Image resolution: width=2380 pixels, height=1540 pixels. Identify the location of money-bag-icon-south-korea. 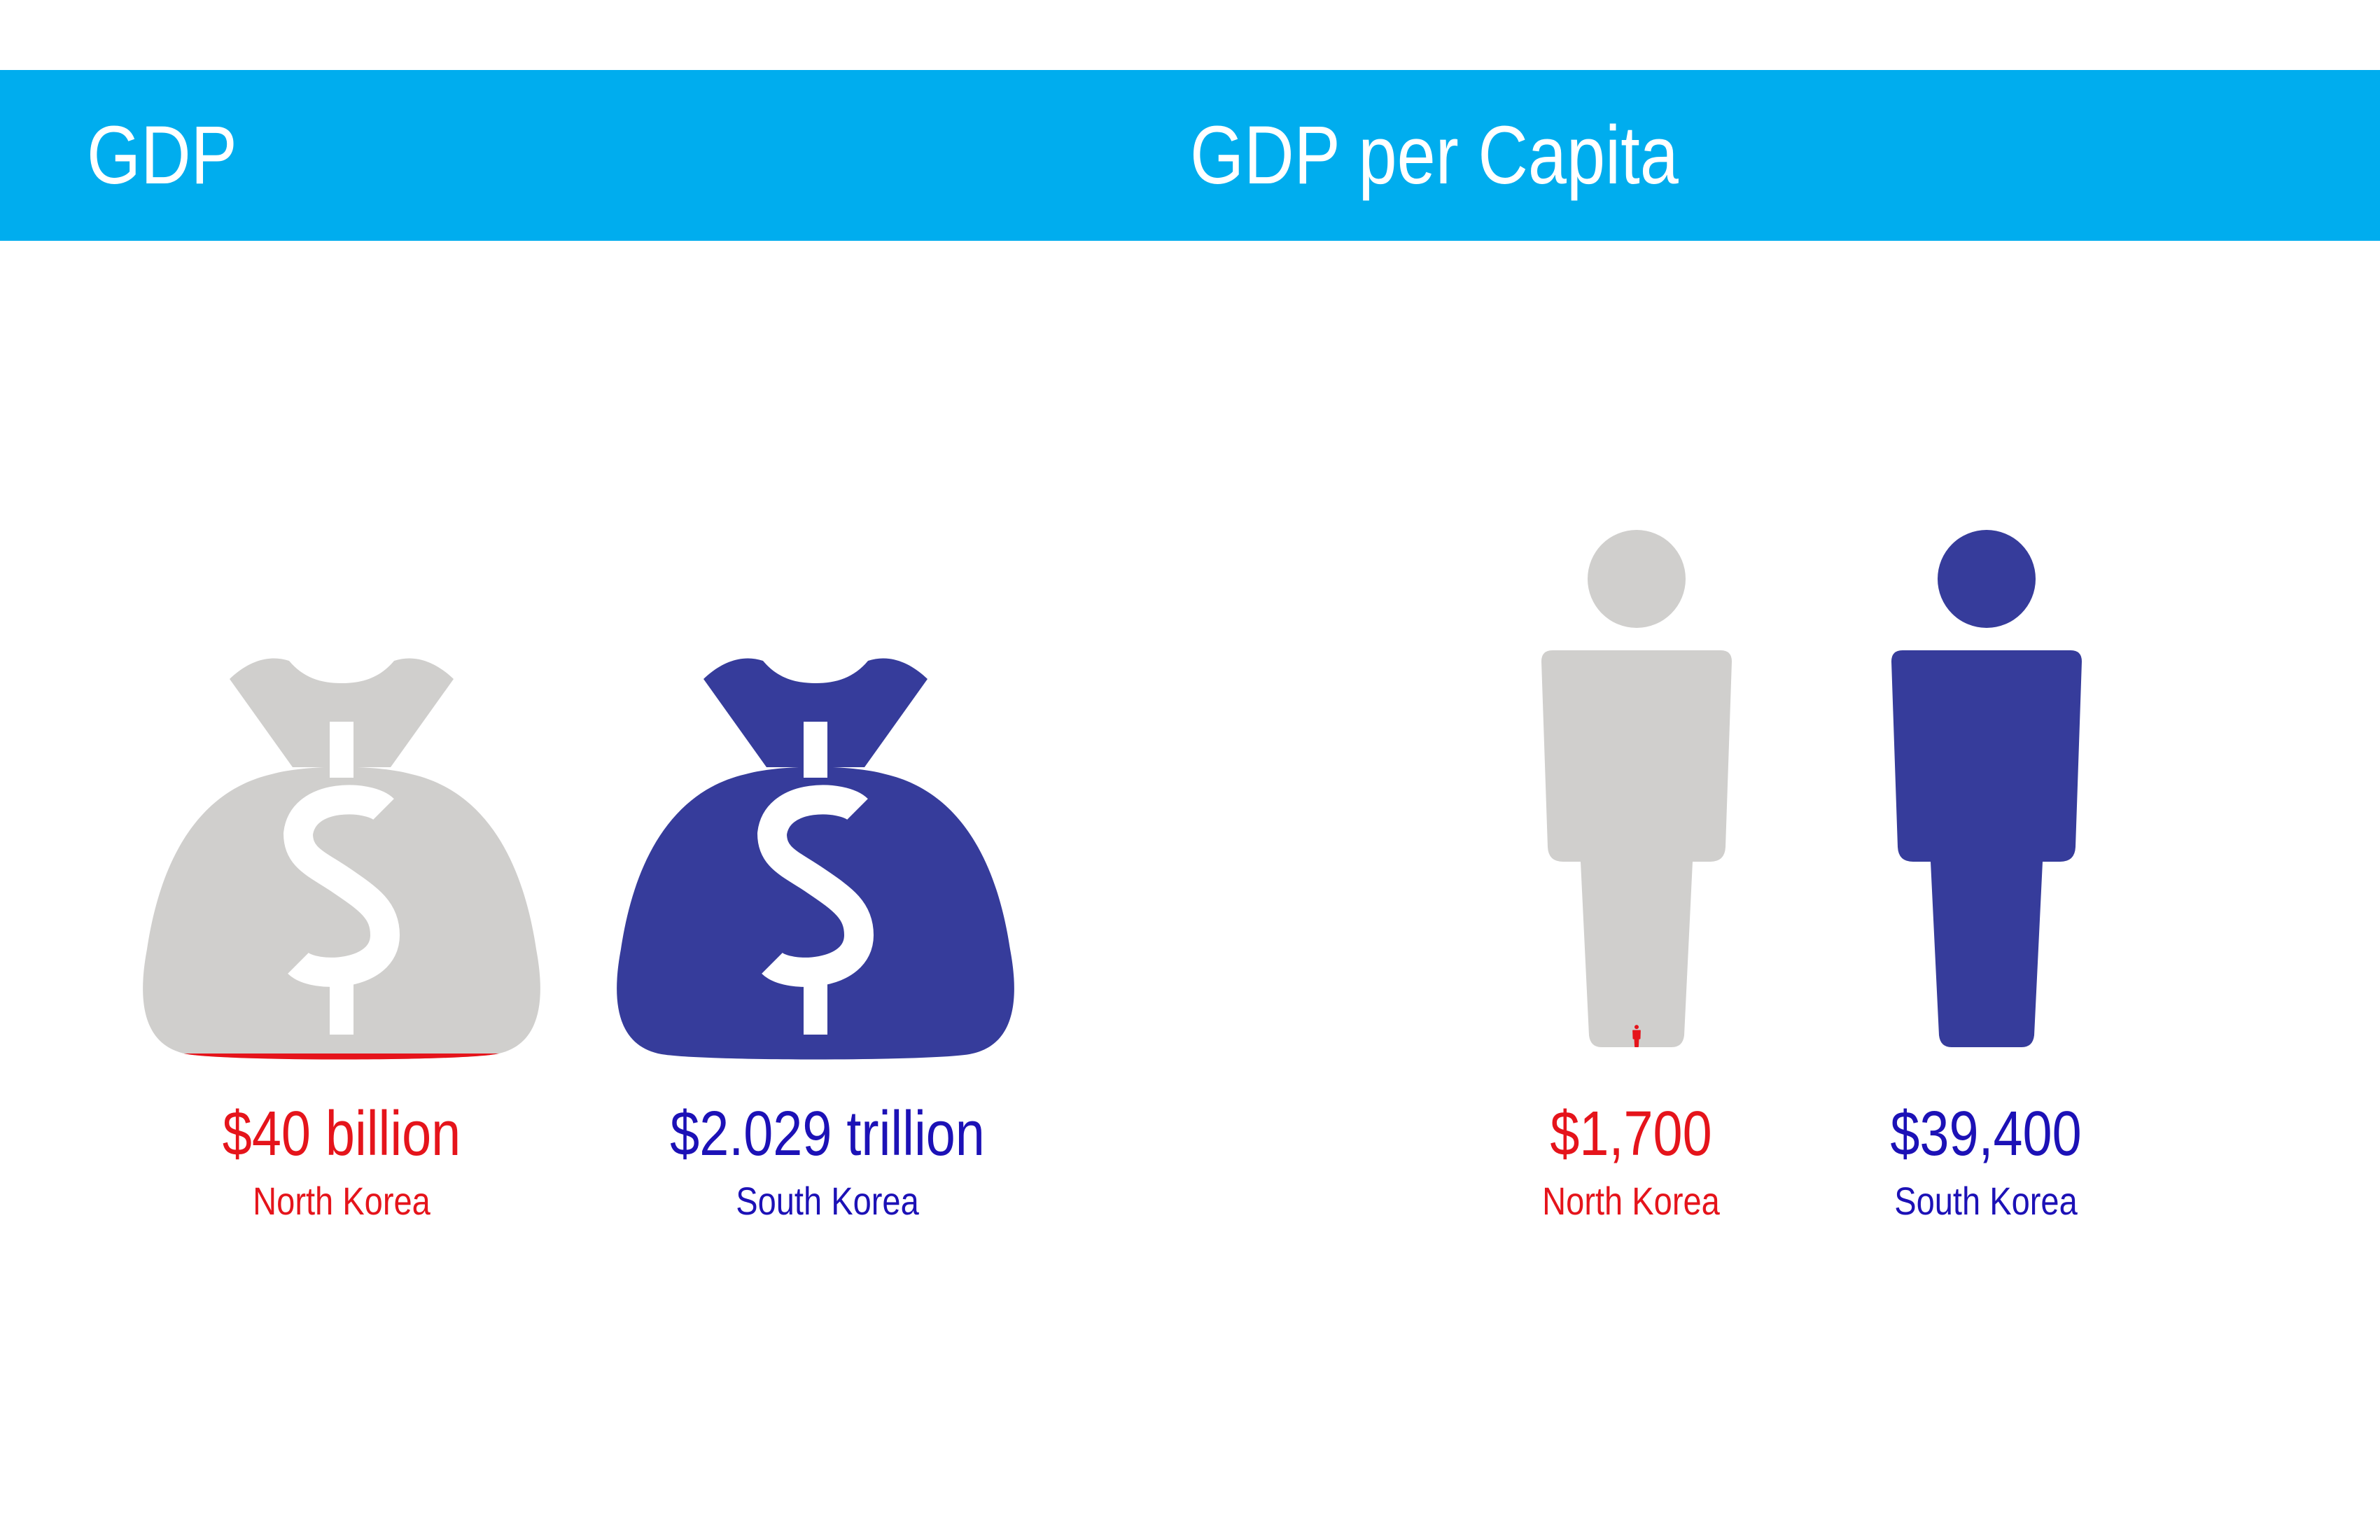
(815, 859).